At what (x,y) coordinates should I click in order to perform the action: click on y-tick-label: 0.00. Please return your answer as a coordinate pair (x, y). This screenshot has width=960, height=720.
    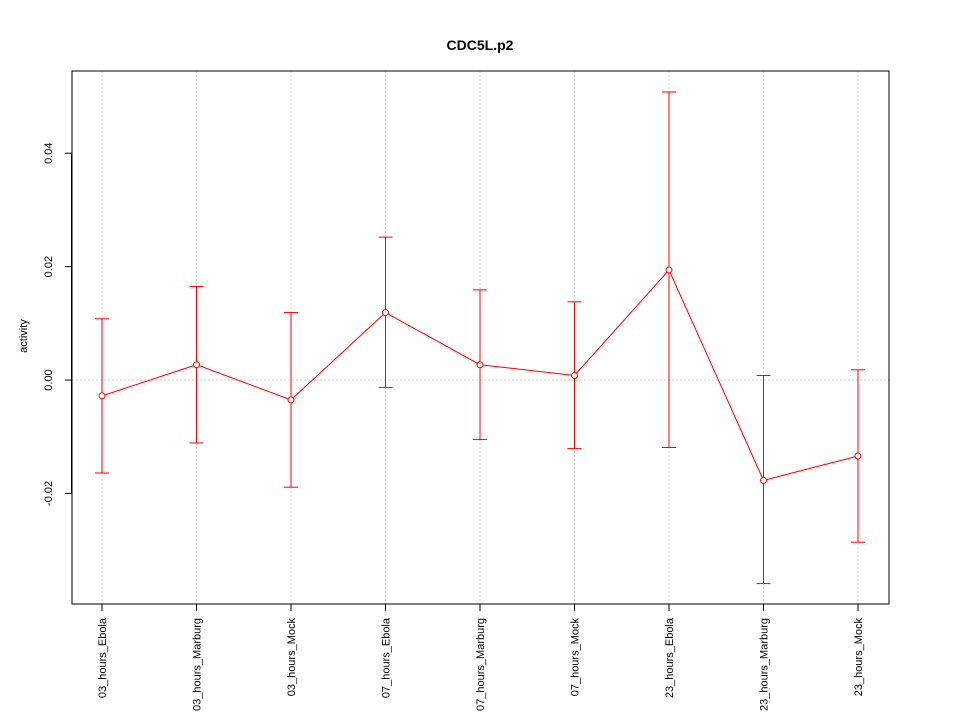
    Looking at the image, I should click on (49, 379).